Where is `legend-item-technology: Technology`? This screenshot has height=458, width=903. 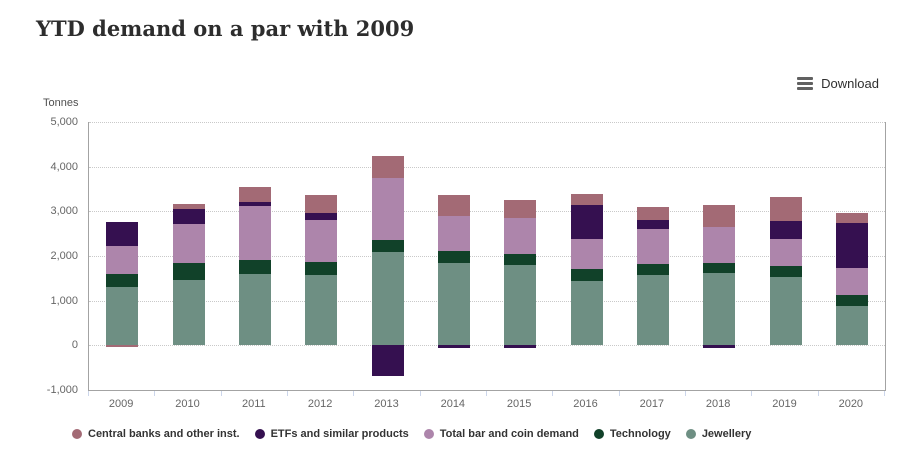
legend-item-technology: Technology is located at coordinates (632, 434).